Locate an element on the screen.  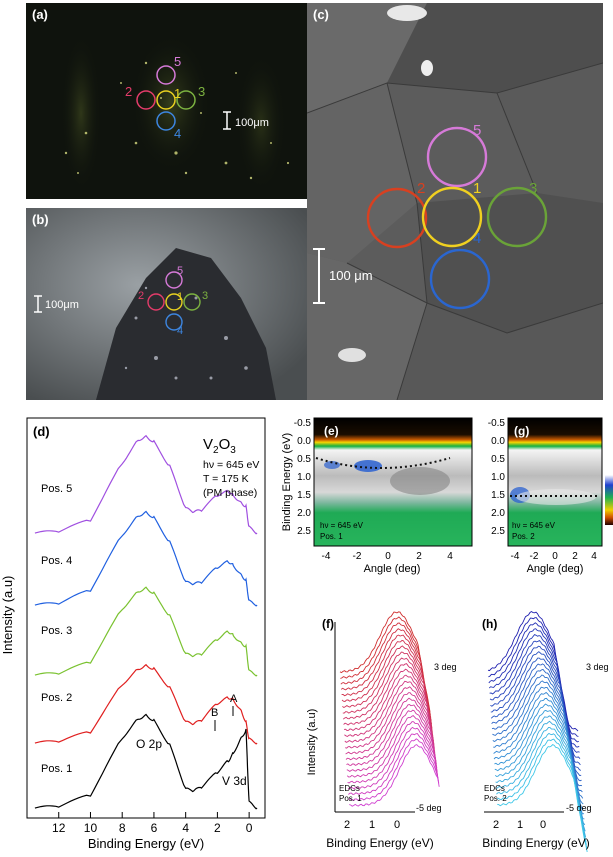
svg-text: 2.0 is located at coordinates (498, 513).